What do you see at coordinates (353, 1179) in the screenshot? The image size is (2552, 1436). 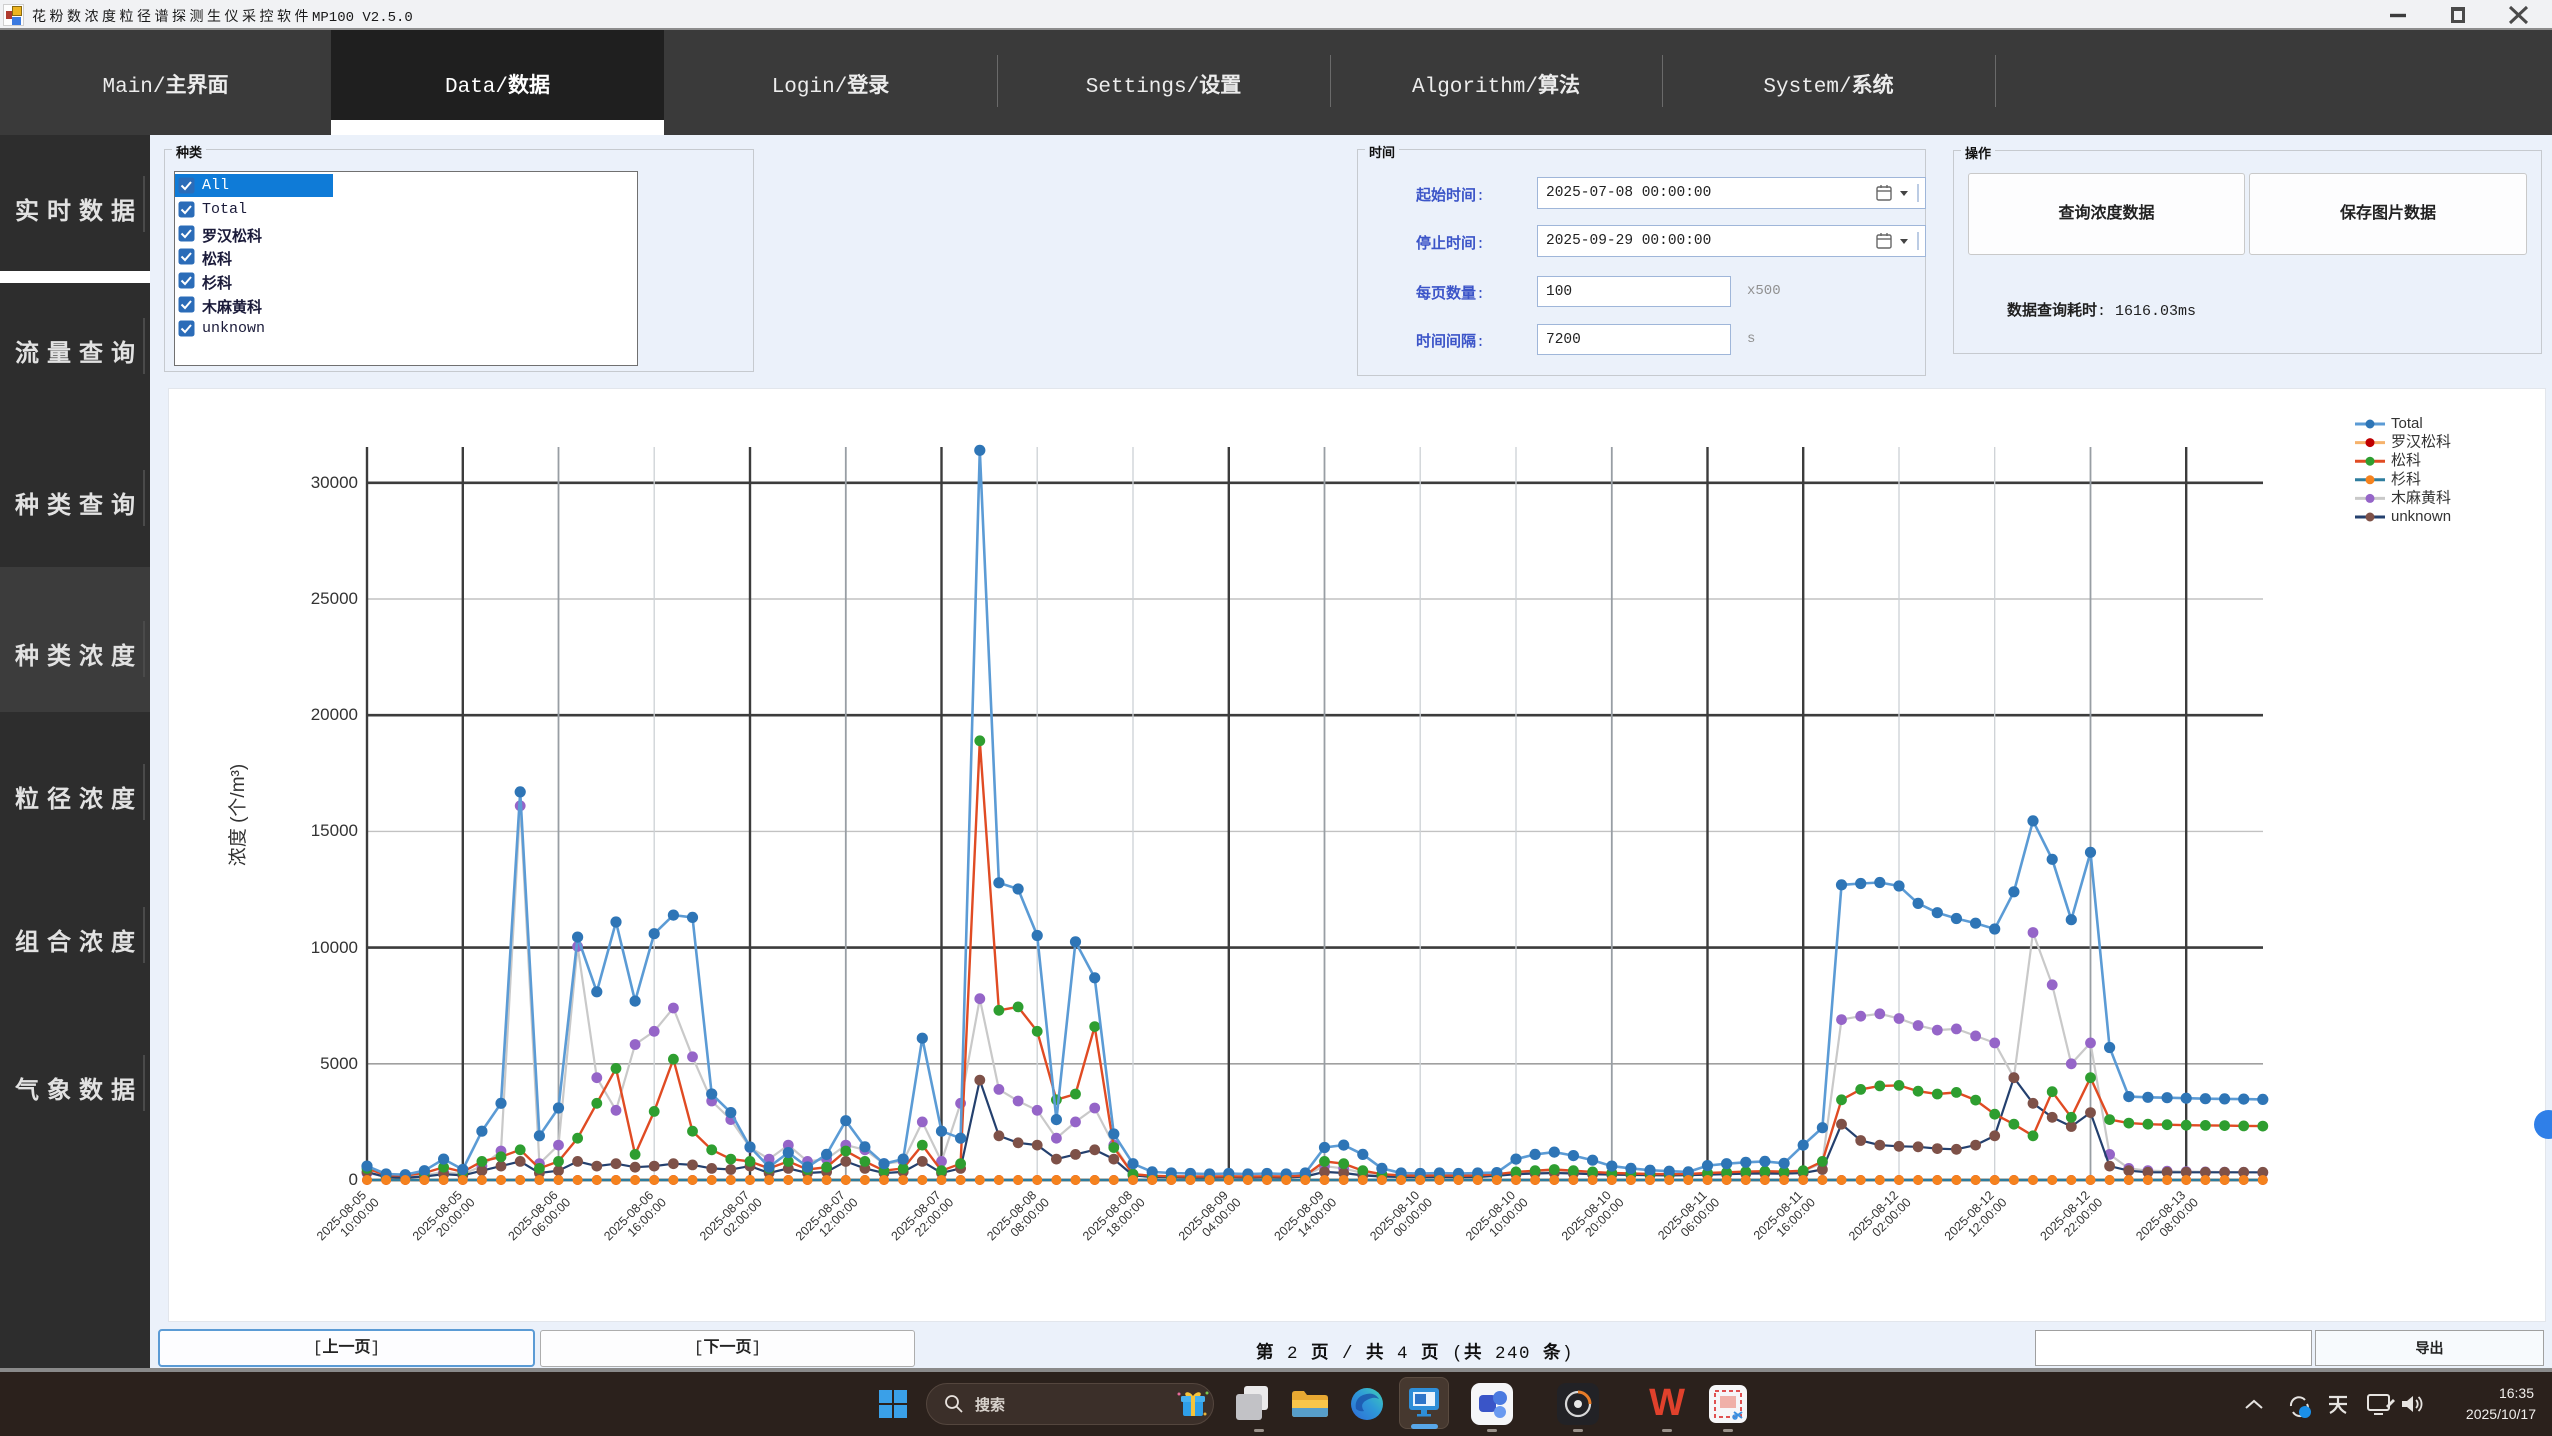 I see `svg-text: 0` at bounding box center [353, 1179].